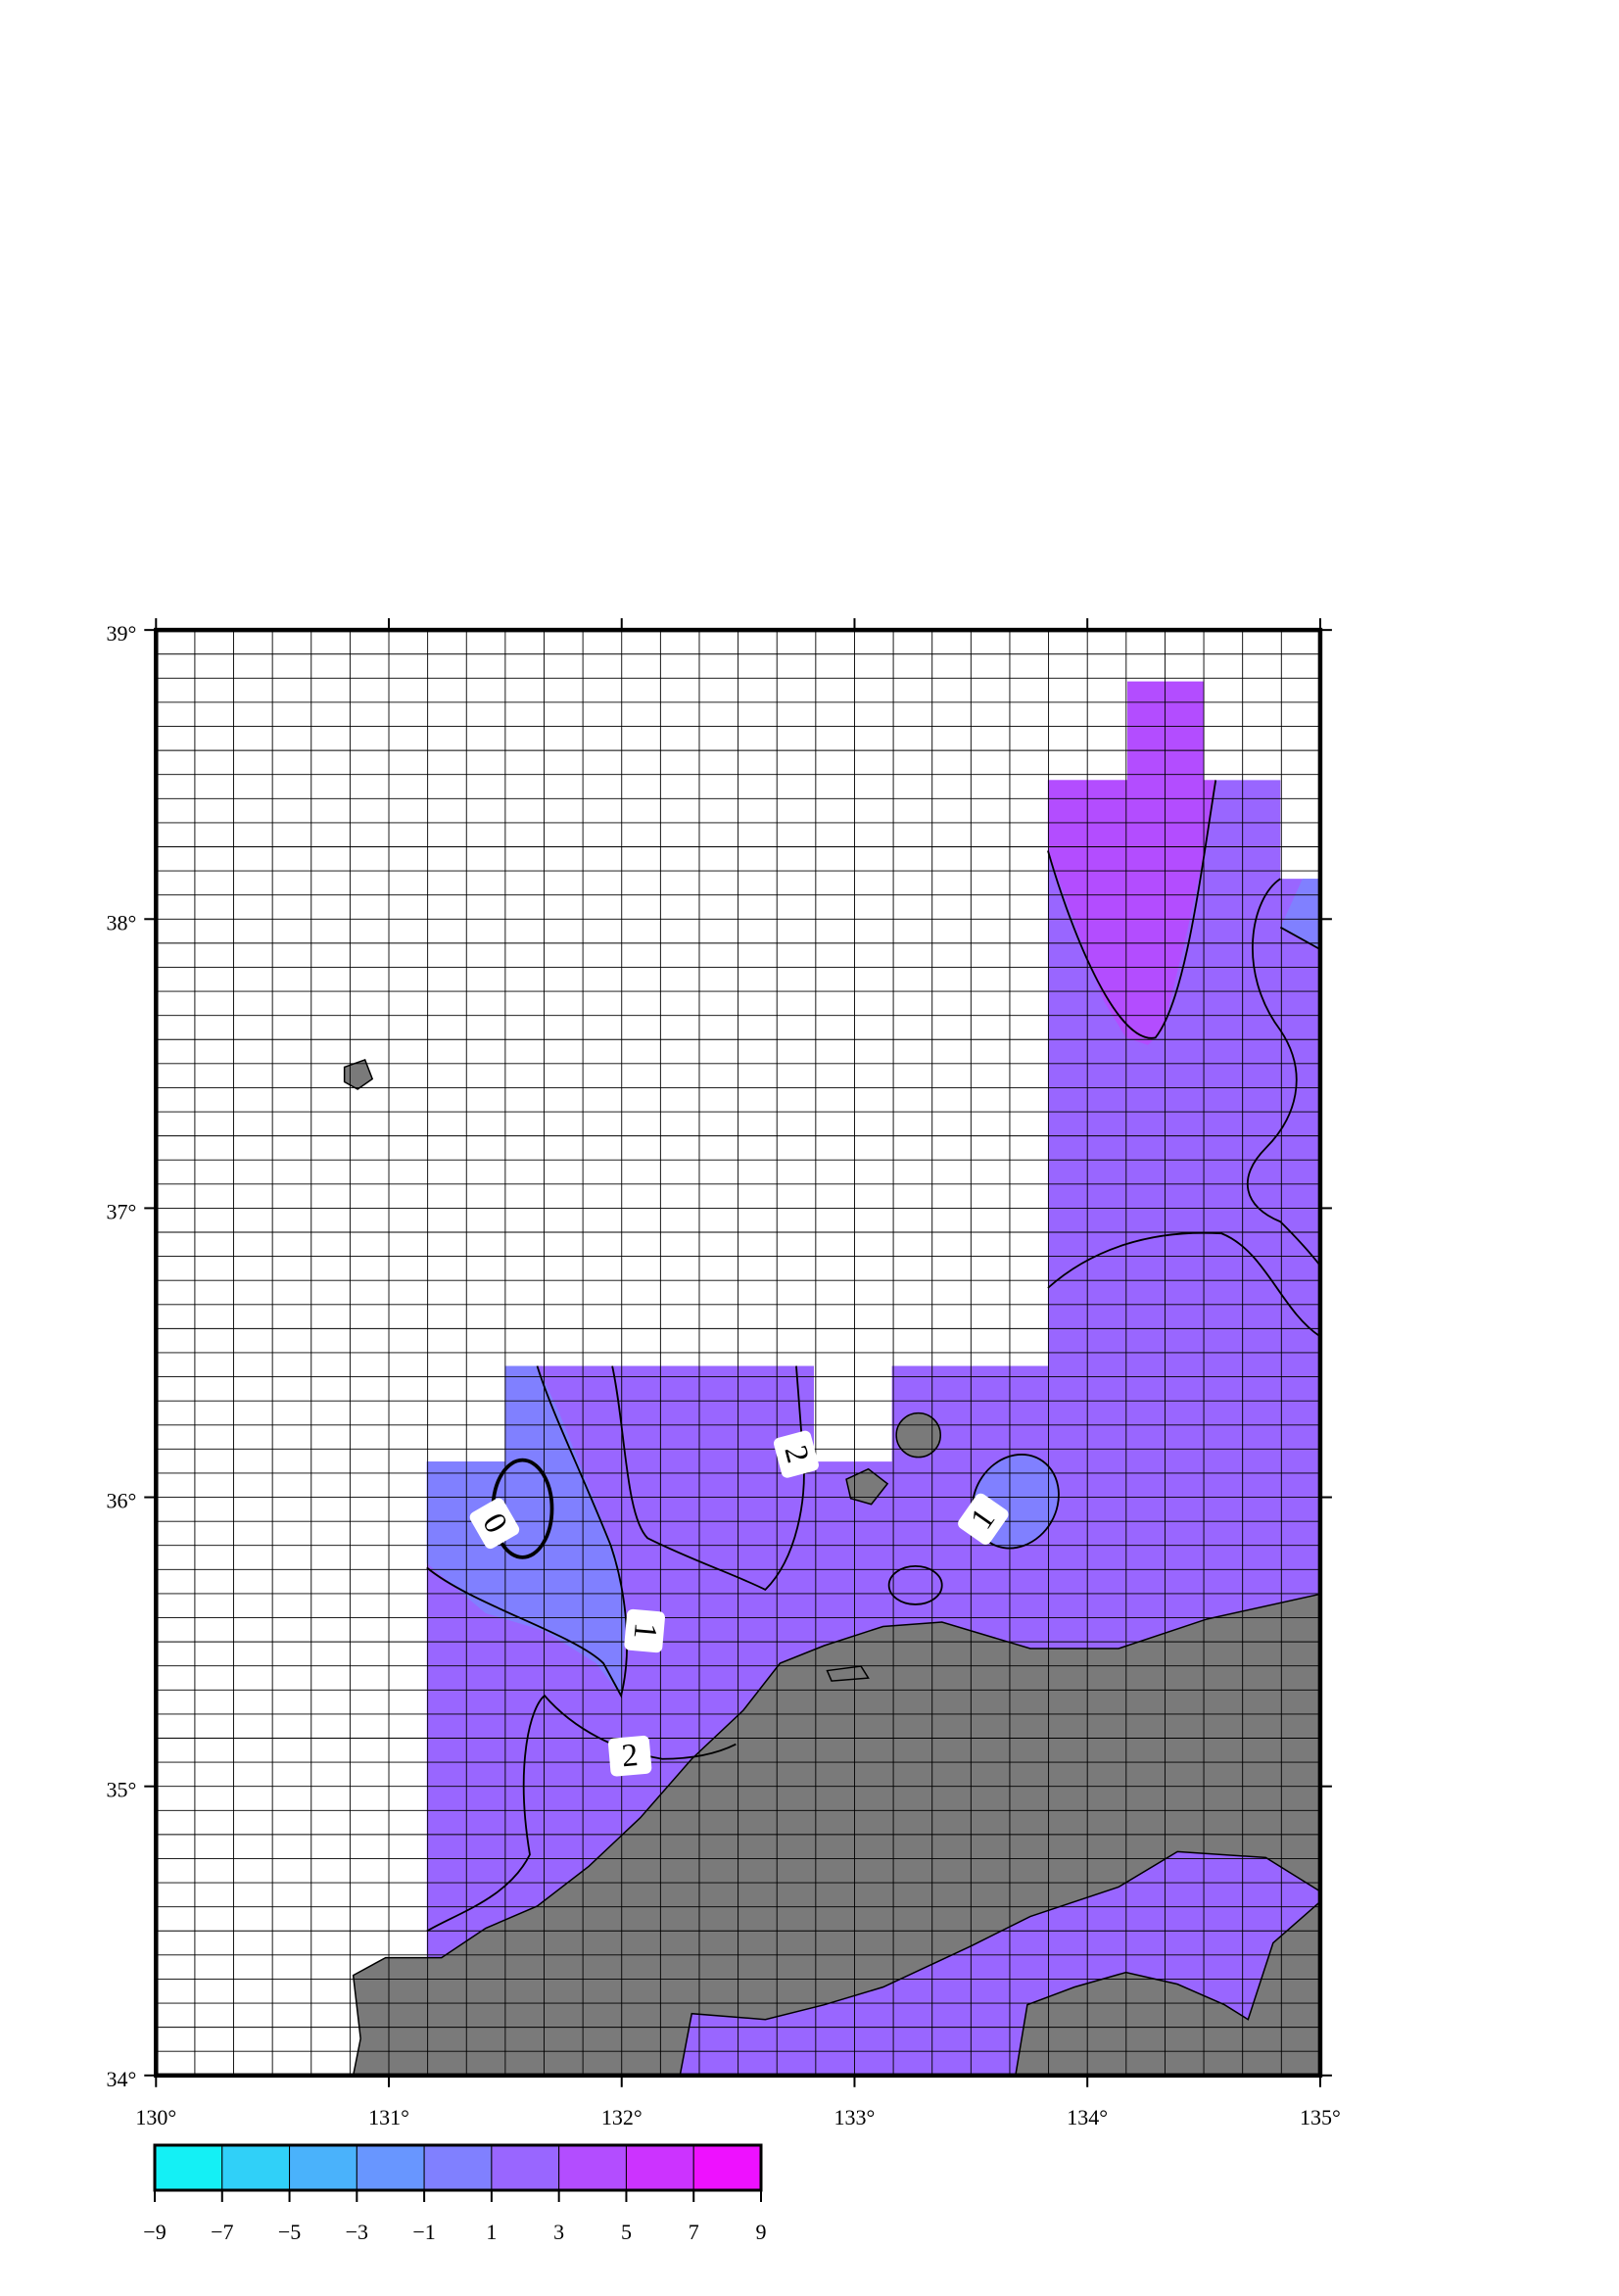 The width and height of the screenshot is (1619, 2296). What do you see at coordinates (155, 2117) in the screenshot?
I see `x-tick-label: 130°` at bounding box center [155, 2117].